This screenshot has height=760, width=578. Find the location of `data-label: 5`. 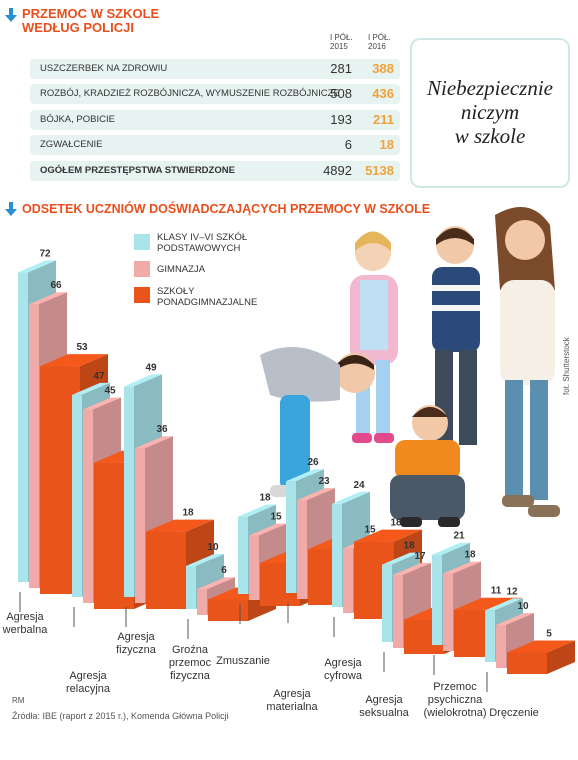

data-label: 5 is located at coordinates (549, 634).